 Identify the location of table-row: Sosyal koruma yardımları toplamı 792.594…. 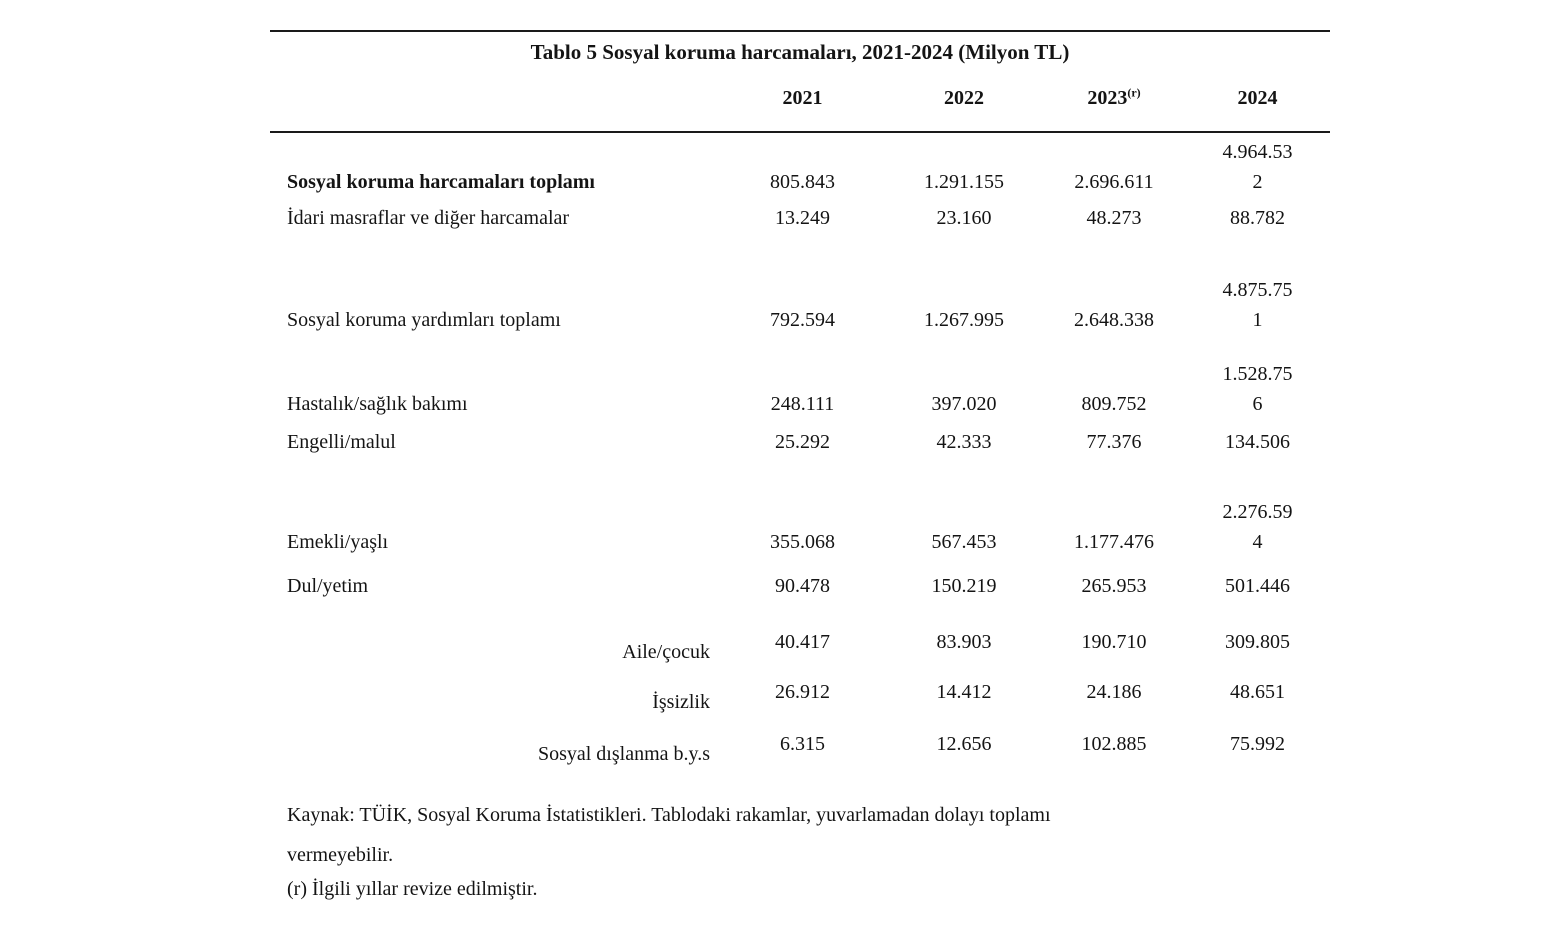
(800, 305).